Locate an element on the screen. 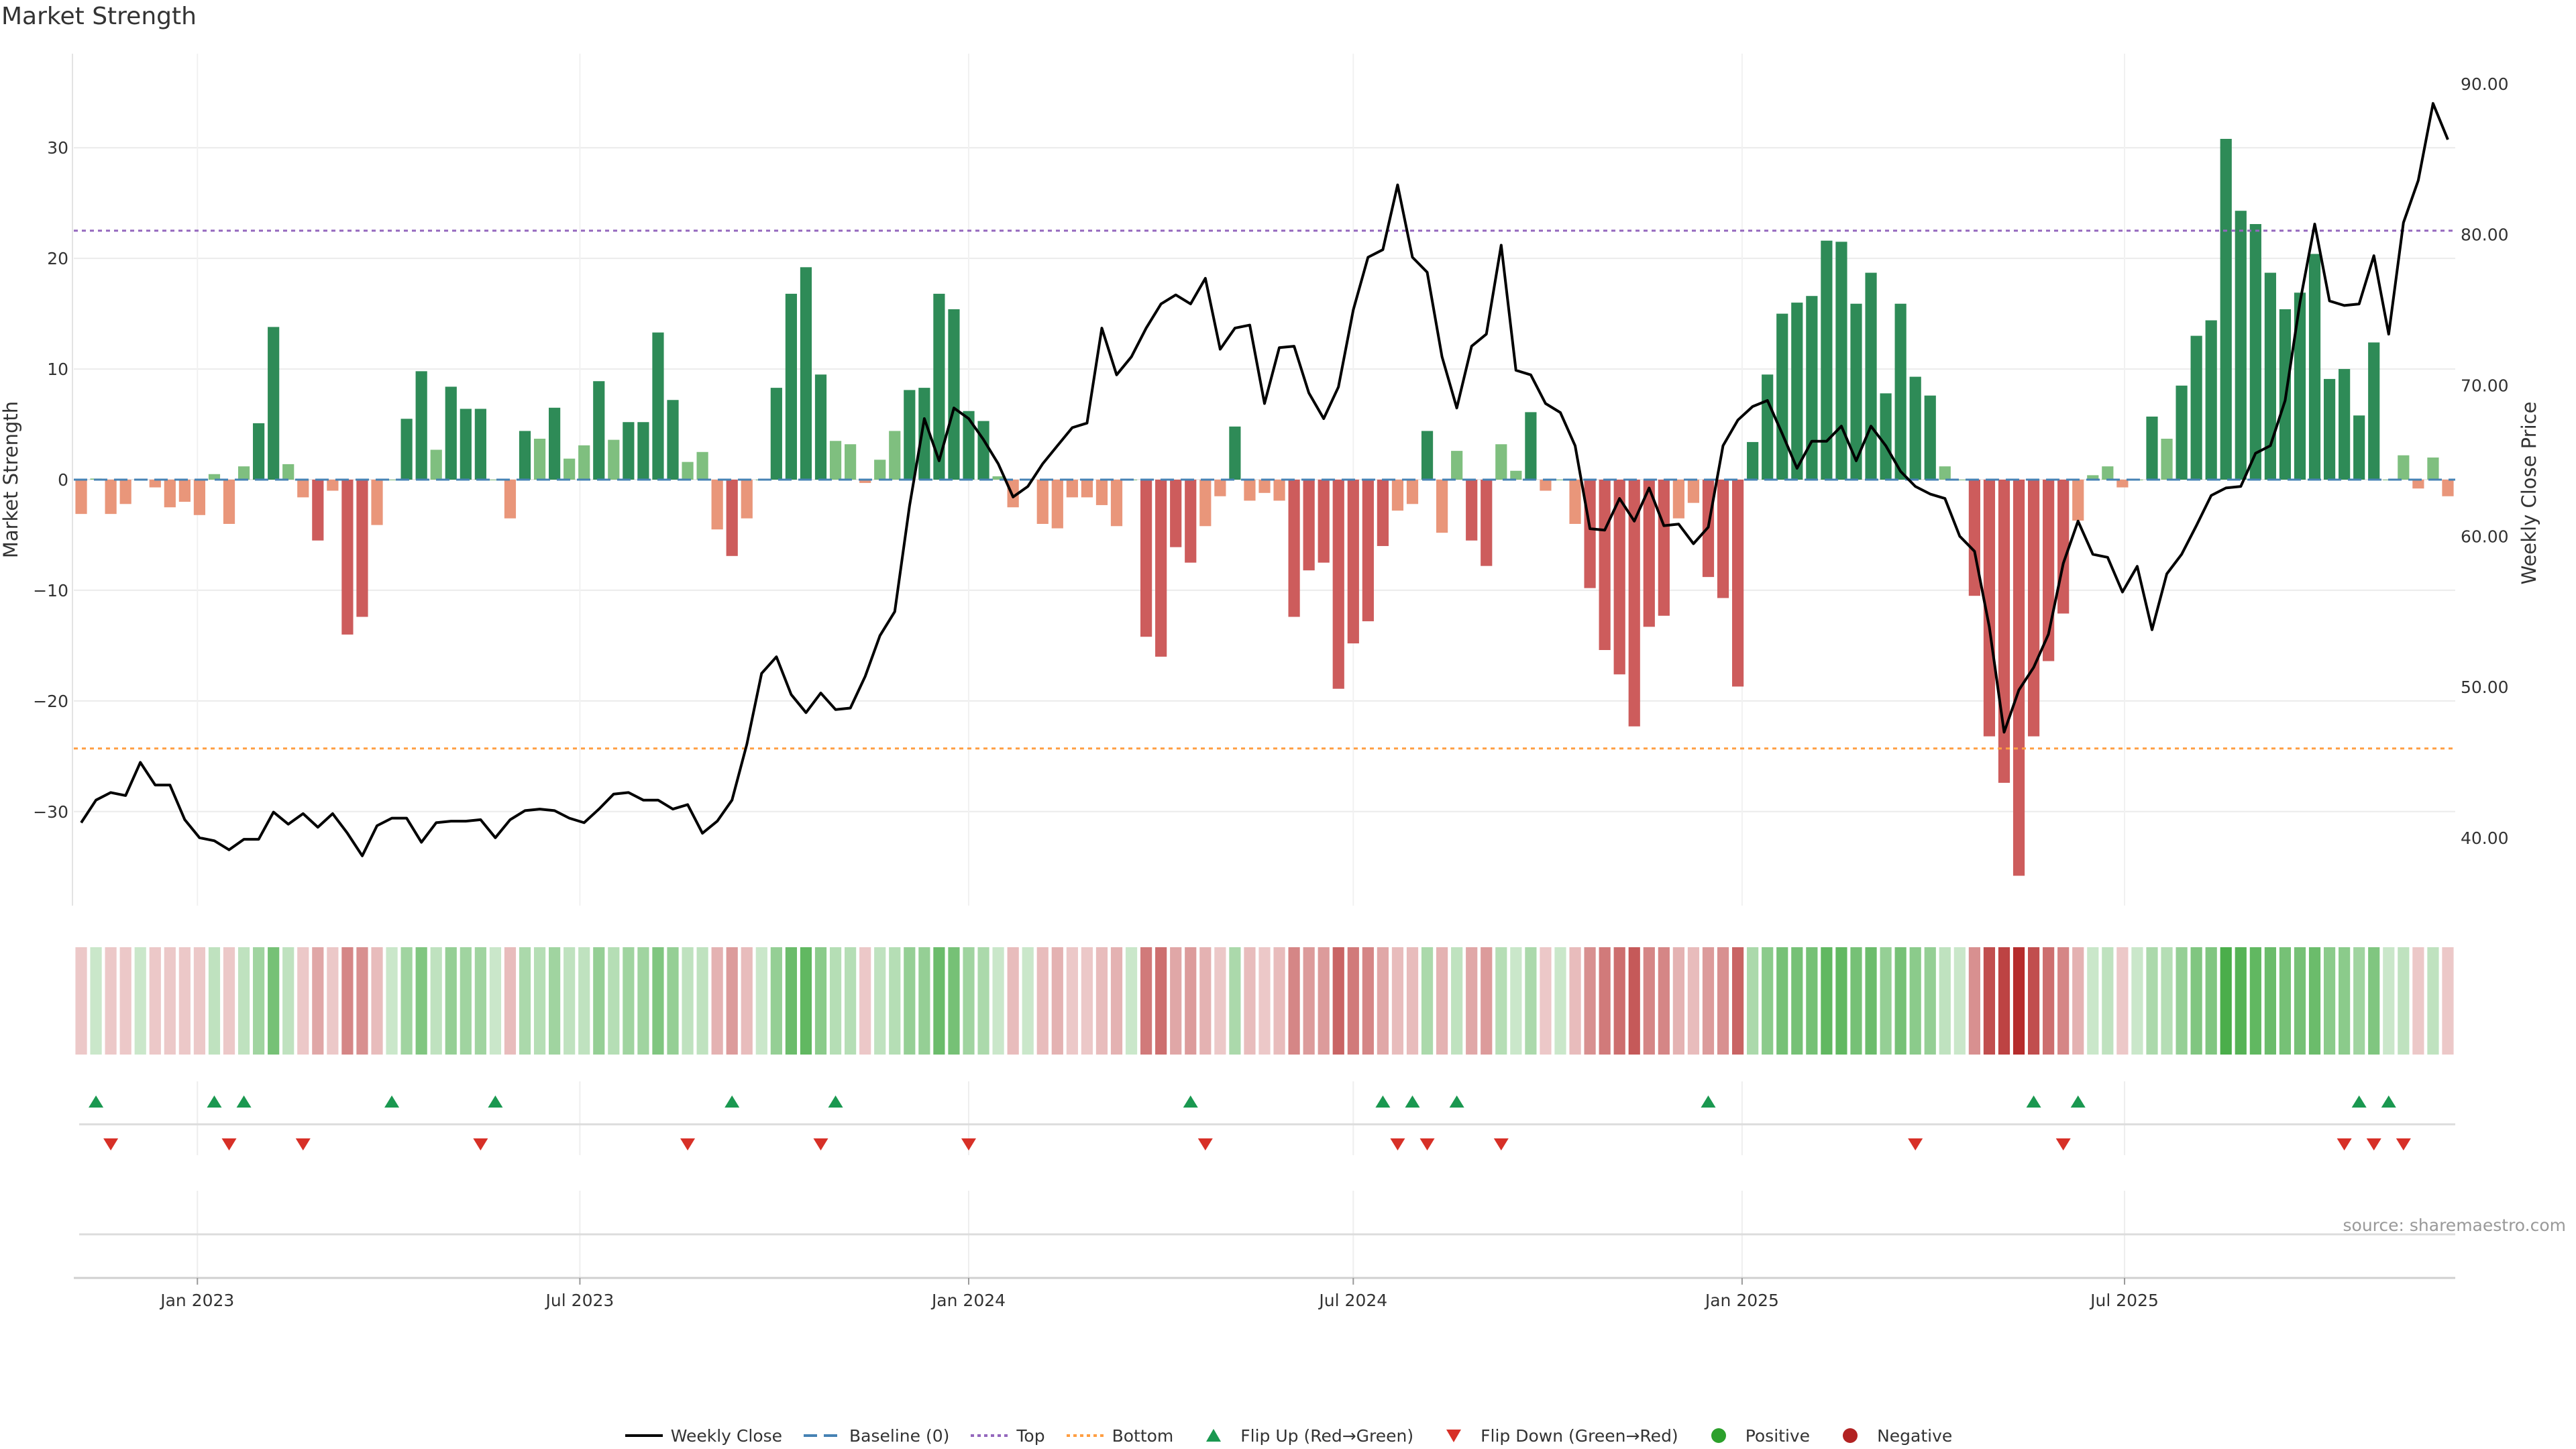 This screenshot has width=2576, height=1449. y2-tick-label: 50.00 is located at coordinates (2485, 687).